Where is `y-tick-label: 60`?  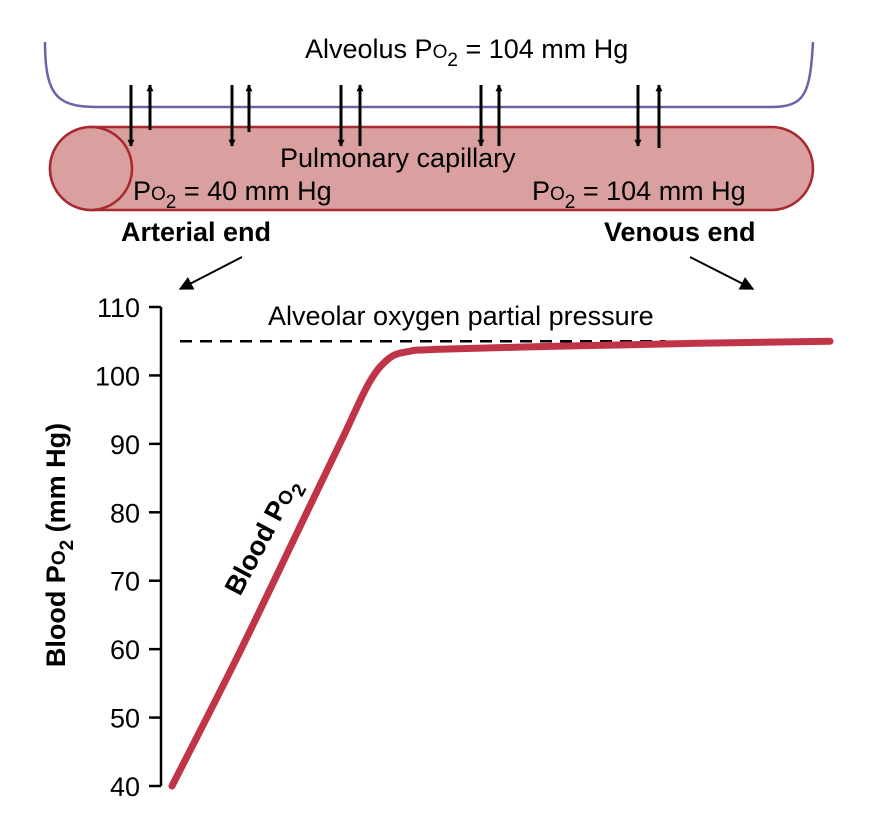
y-tick-label: 60 is located at coordinates (125, 650).